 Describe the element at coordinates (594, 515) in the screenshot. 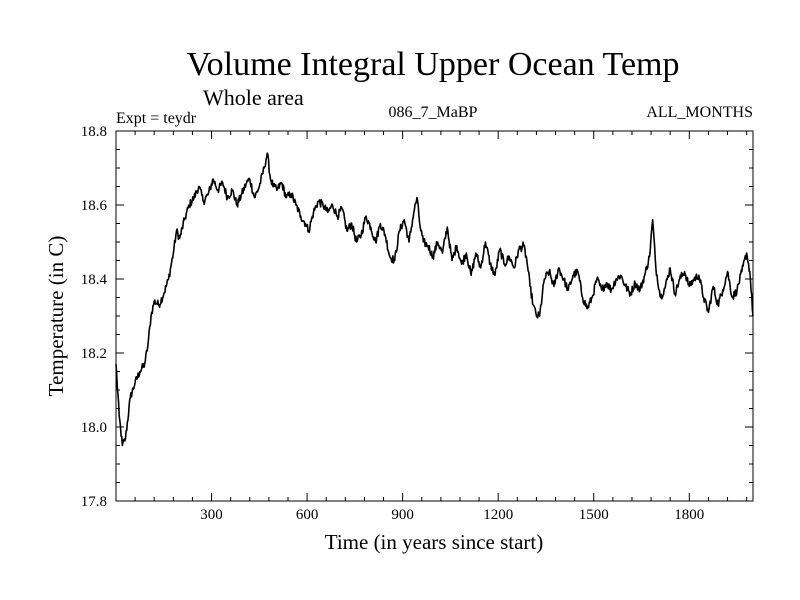

I see `x-tick-label: 1500` at that location.